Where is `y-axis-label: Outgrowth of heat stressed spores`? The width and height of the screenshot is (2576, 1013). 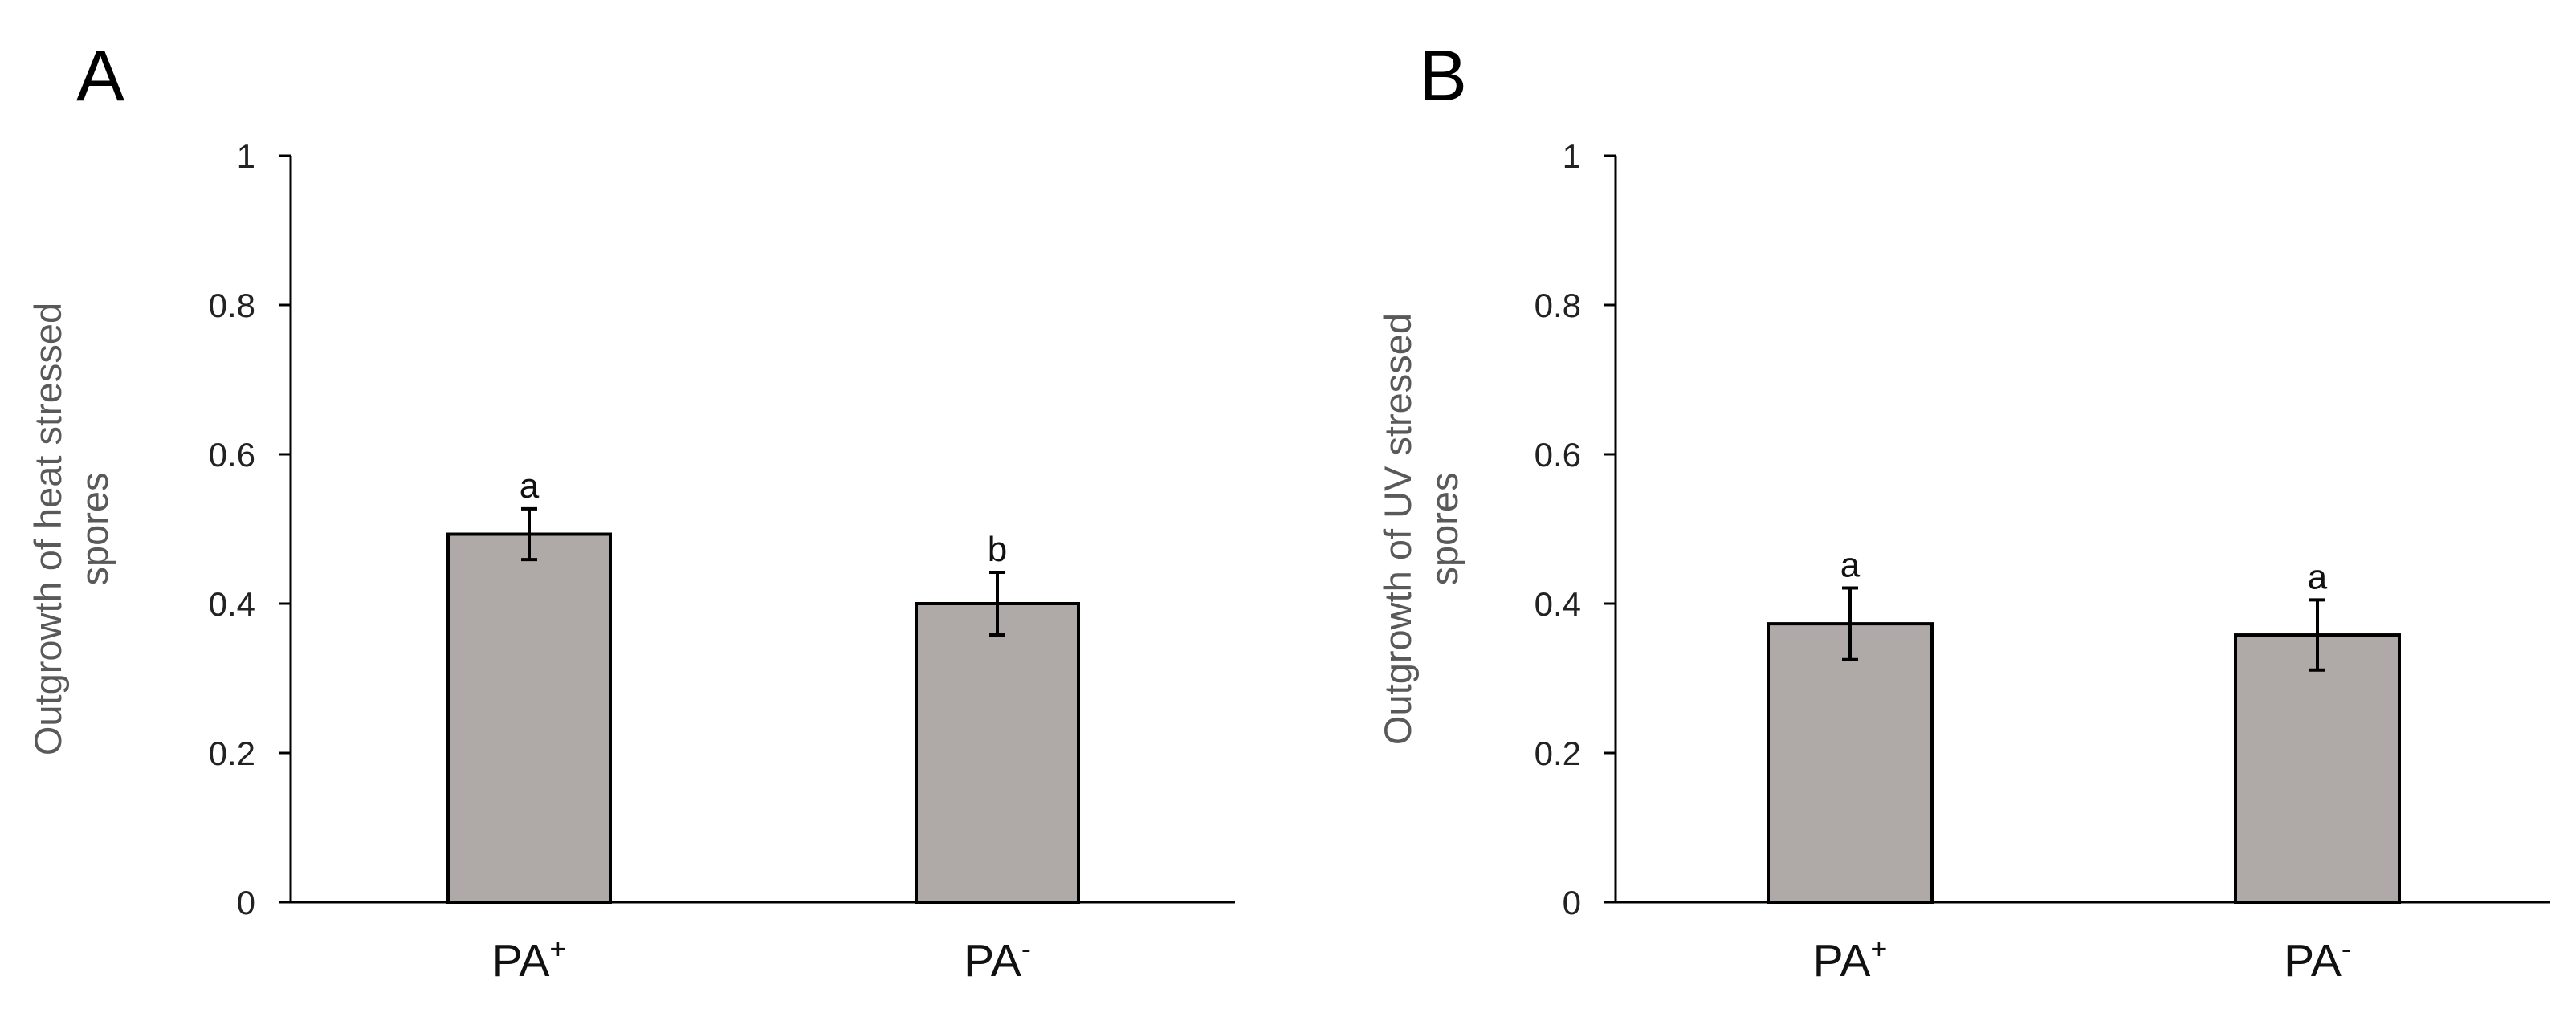
y-axis-label: Outgrowth of heat stressed spores is located at coordinates (71, 529).